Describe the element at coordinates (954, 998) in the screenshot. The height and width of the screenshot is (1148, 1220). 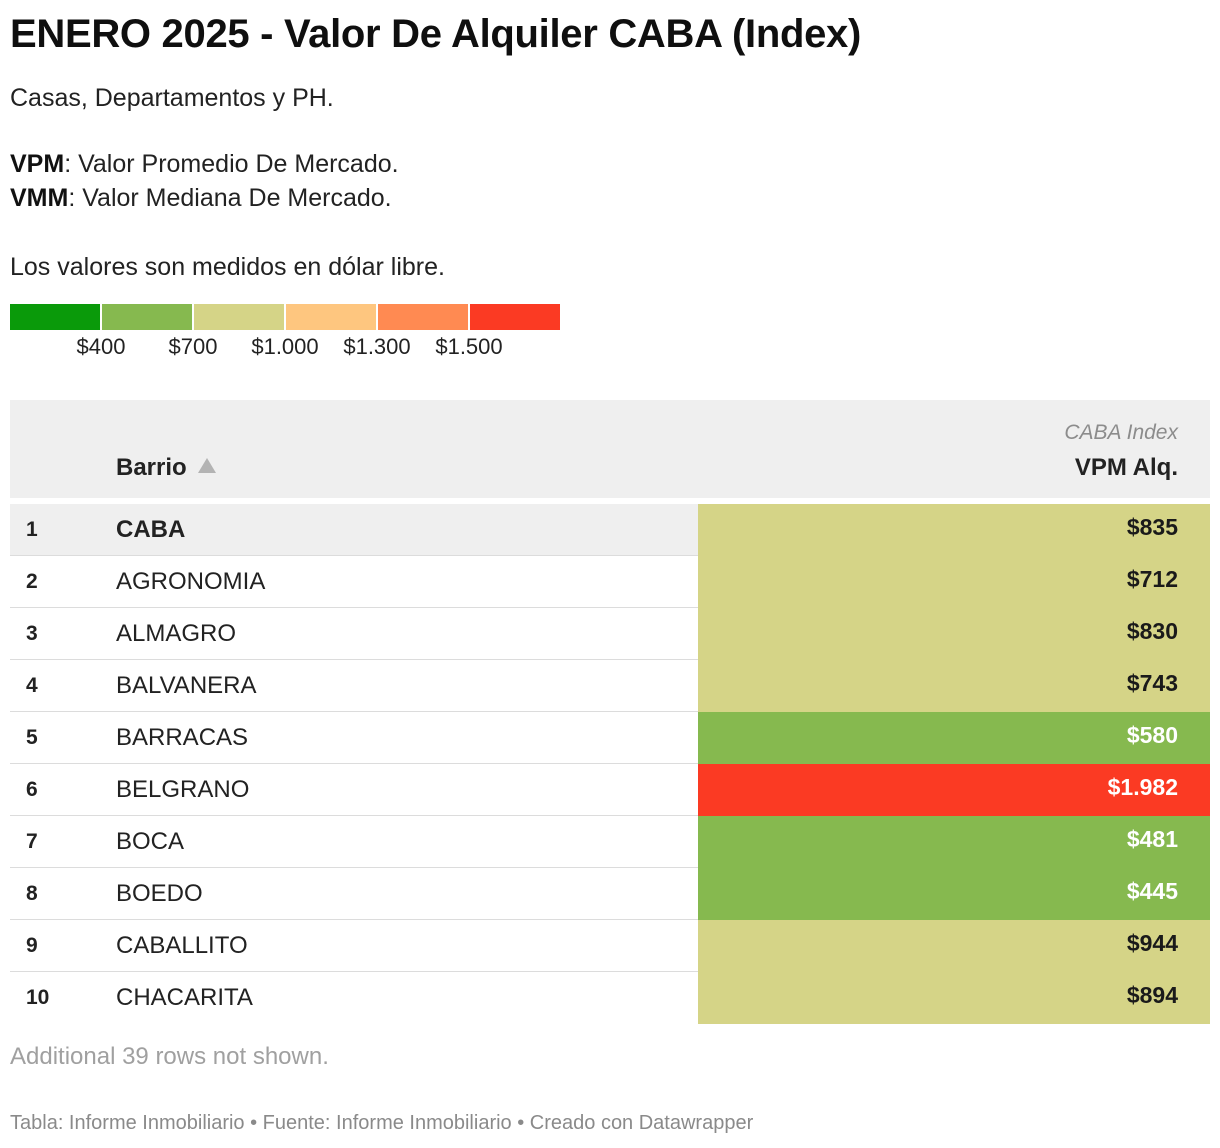
I see `vpm-value-cell: $894` at that location.